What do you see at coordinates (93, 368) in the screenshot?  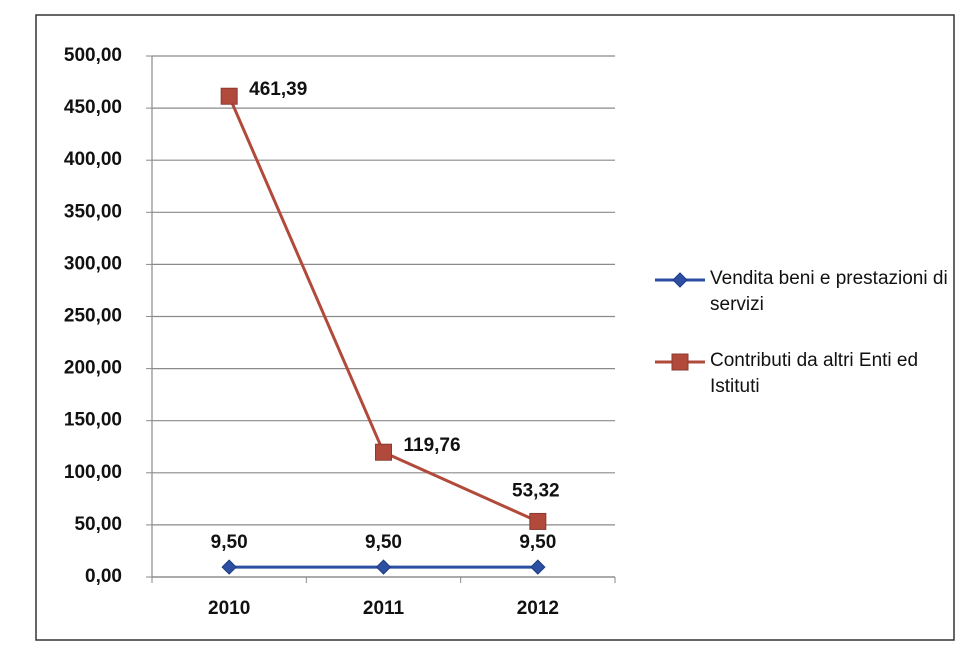 I see `y-tick-label: 200,00` at bounding box center [93, 368].